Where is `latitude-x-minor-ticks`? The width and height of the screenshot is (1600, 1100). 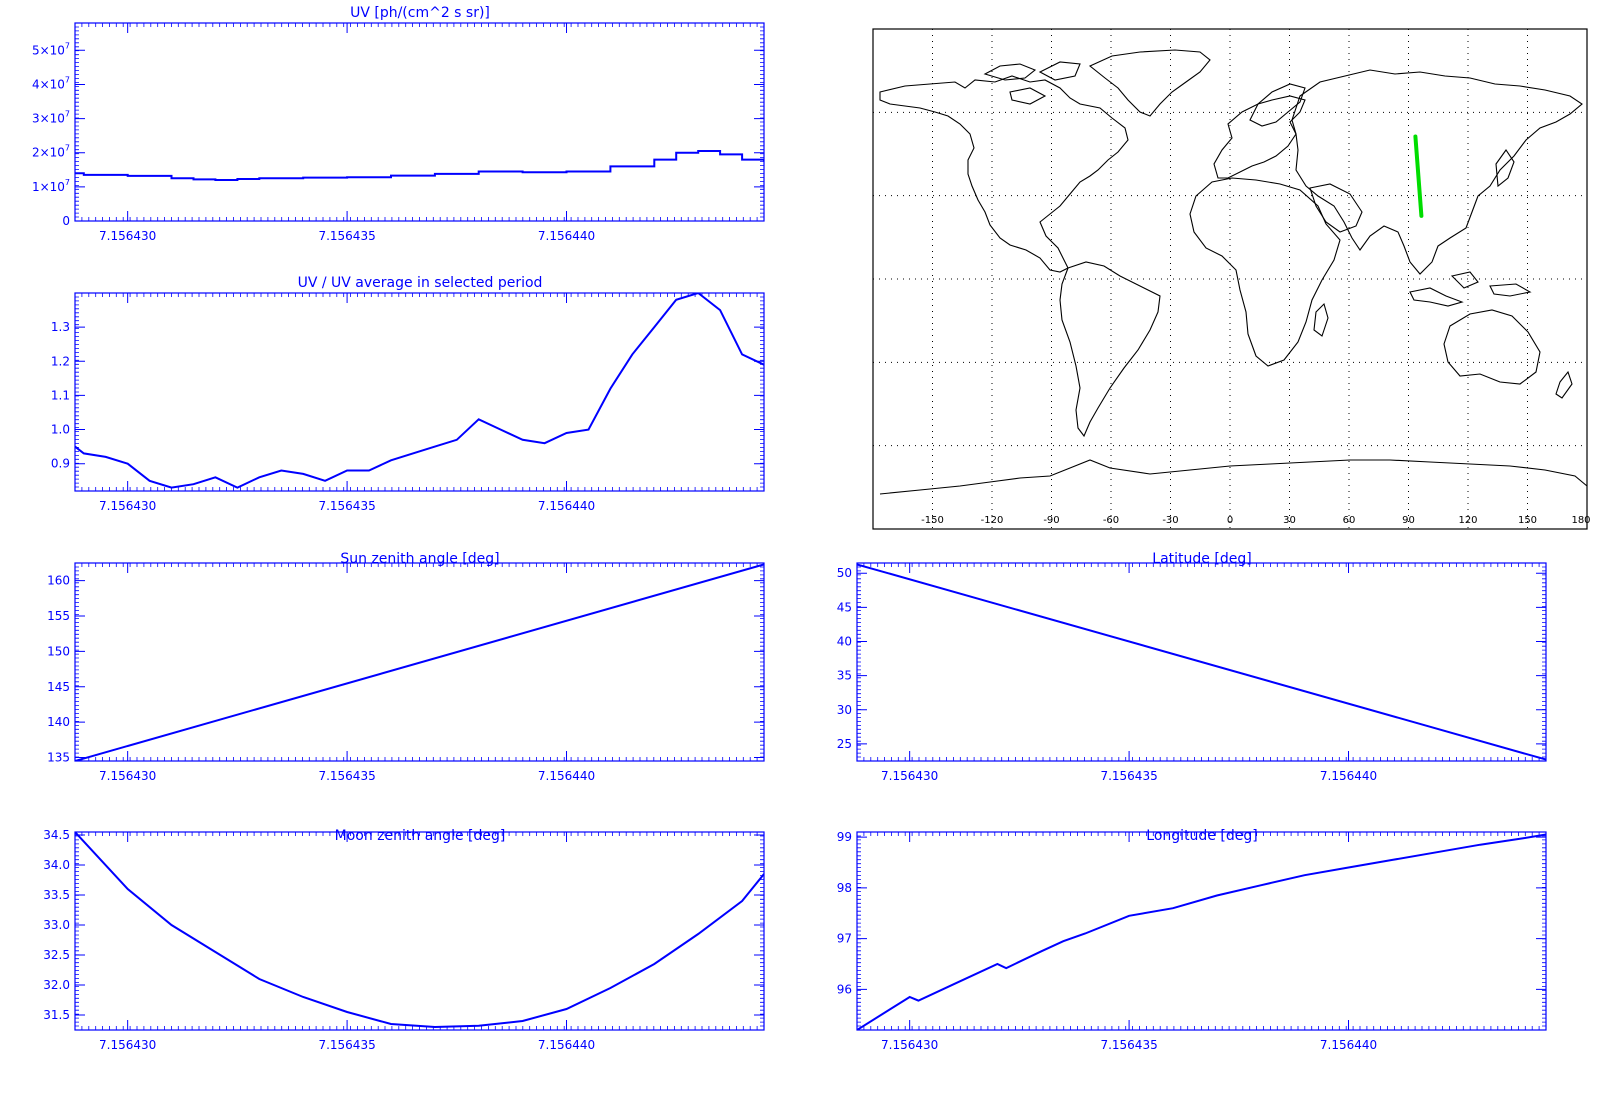 latitude-x-minor-ticks is located at coordinates (1201, 662).